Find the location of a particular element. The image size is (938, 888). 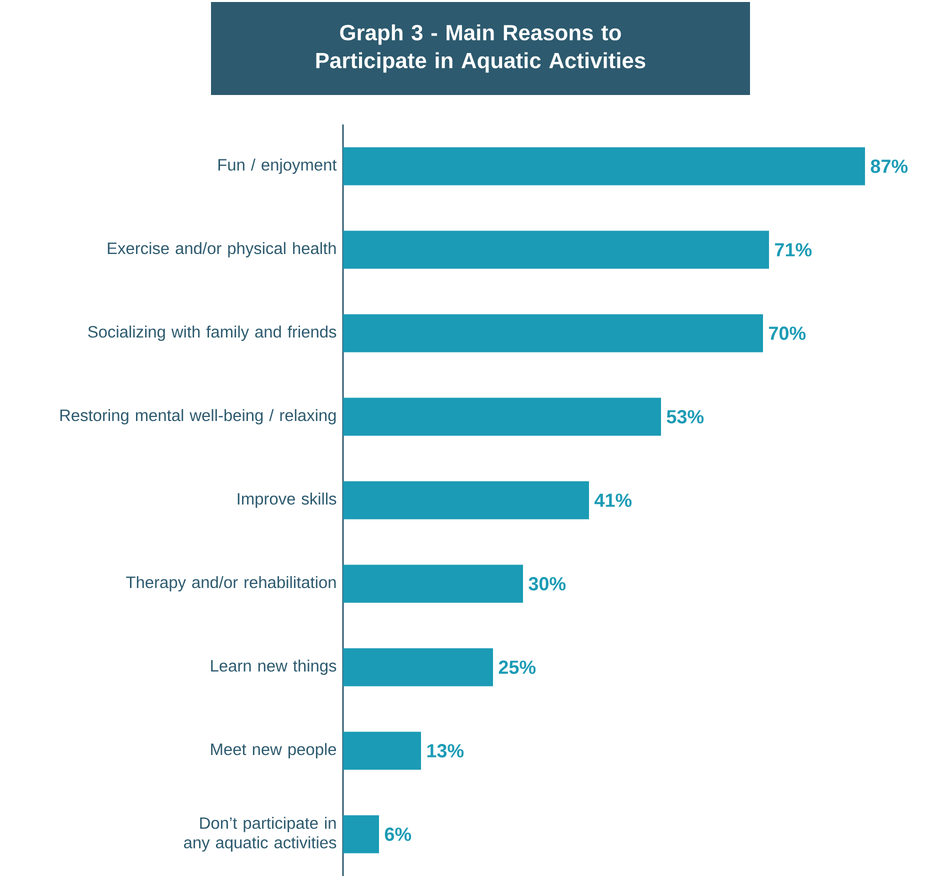

y-tick-label: Socializing with family and friends is located at coordinates (212, 333).